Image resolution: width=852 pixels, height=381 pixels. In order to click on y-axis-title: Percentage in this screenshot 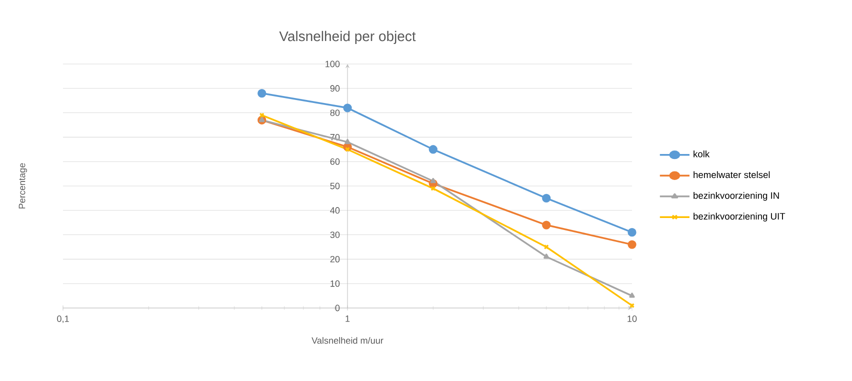, I will do `click(23, 185)`.